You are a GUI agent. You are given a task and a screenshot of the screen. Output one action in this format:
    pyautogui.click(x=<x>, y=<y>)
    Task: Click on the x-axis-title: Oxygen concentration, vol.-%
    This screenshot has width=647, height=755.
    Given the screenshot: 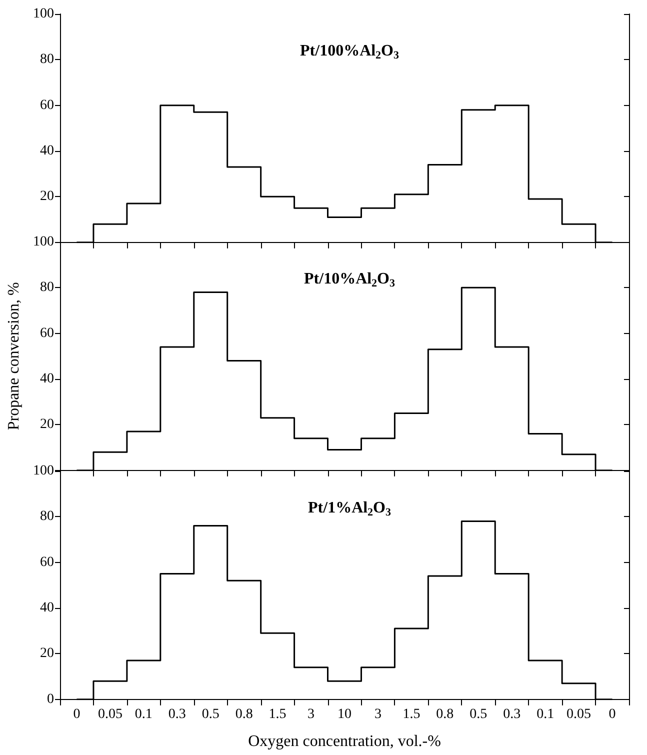 What is the action you would take?
    pyautogui.click(x=344, y=741)
    